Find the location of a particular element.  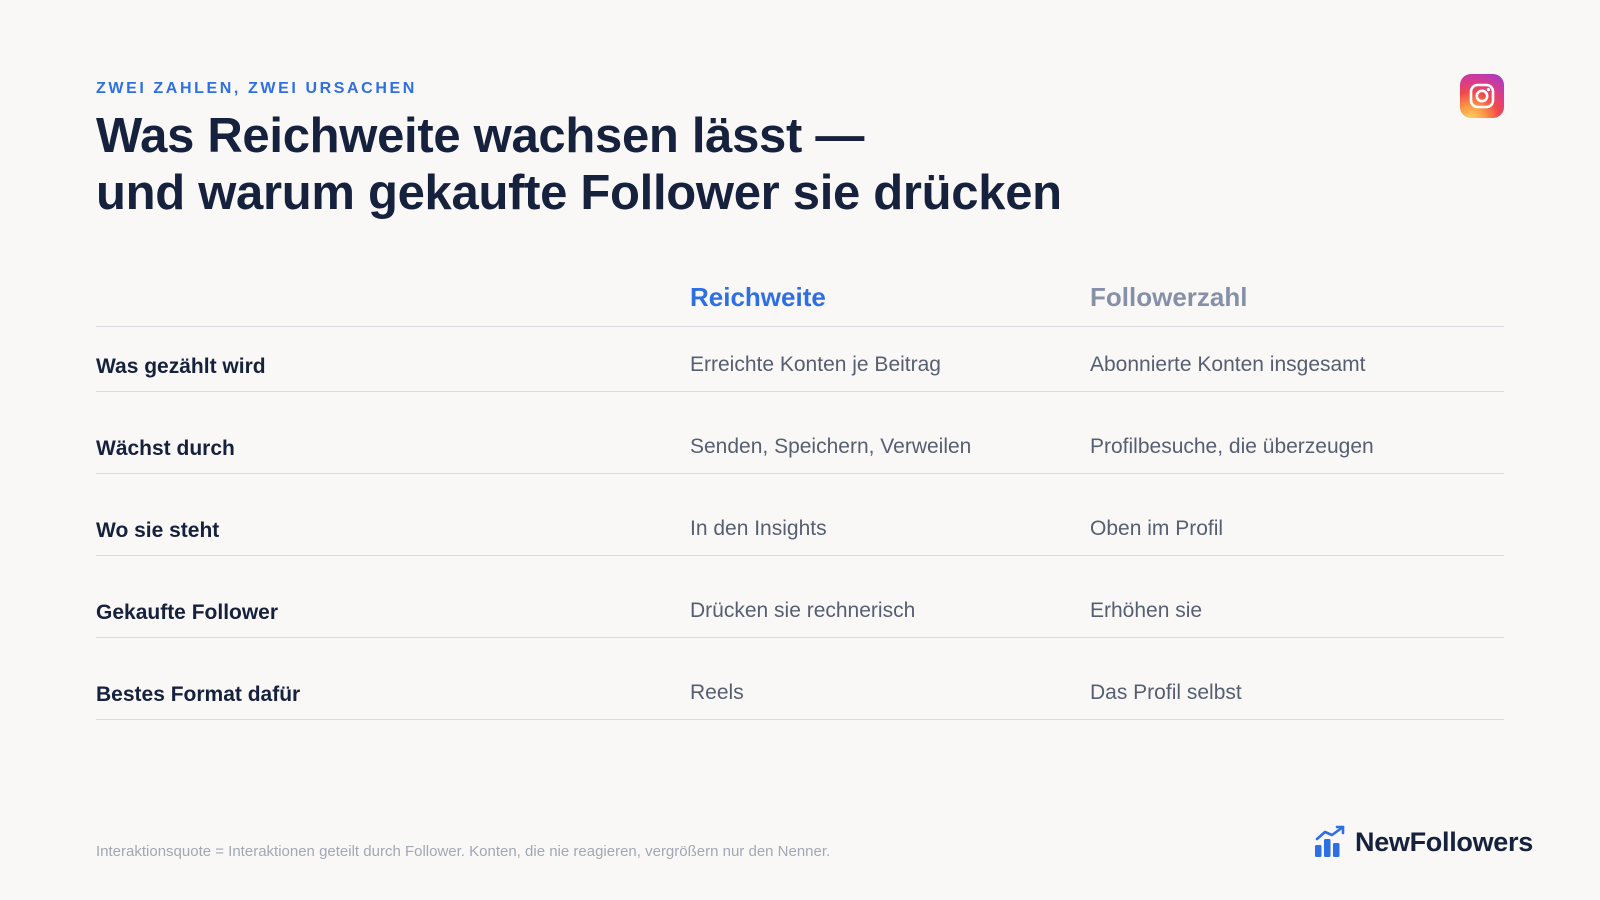

reach-cell: Drücken sie rechnerisch is located at coordinates (803, 610).